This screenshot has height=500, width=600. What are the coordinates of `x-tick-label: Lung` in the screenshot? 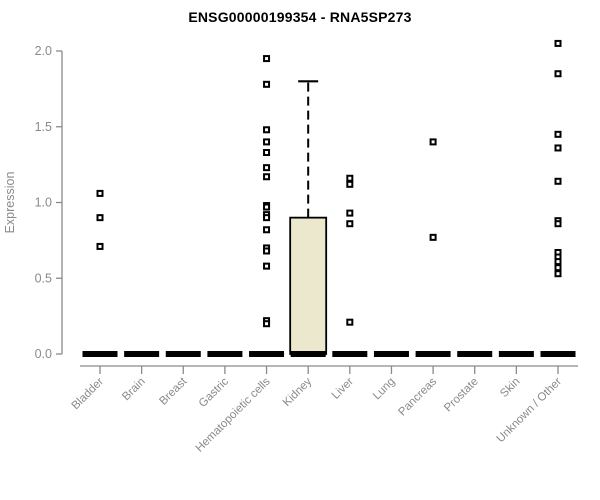 It's located at (384, 389).